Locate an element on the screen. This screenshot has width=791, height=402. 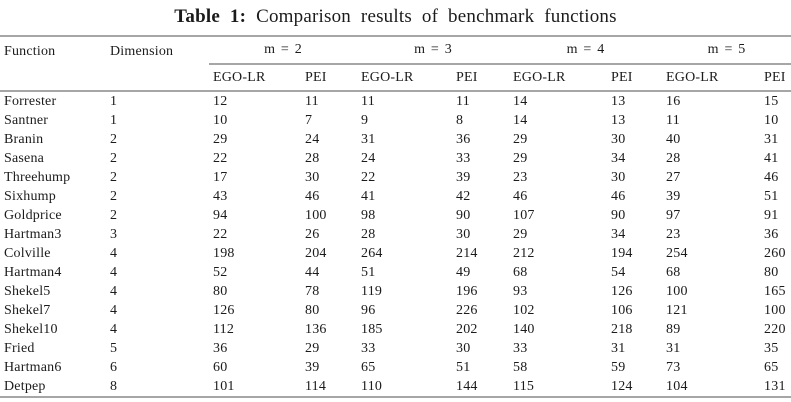
cell-value: 114 is located at coordinates (316, 386).